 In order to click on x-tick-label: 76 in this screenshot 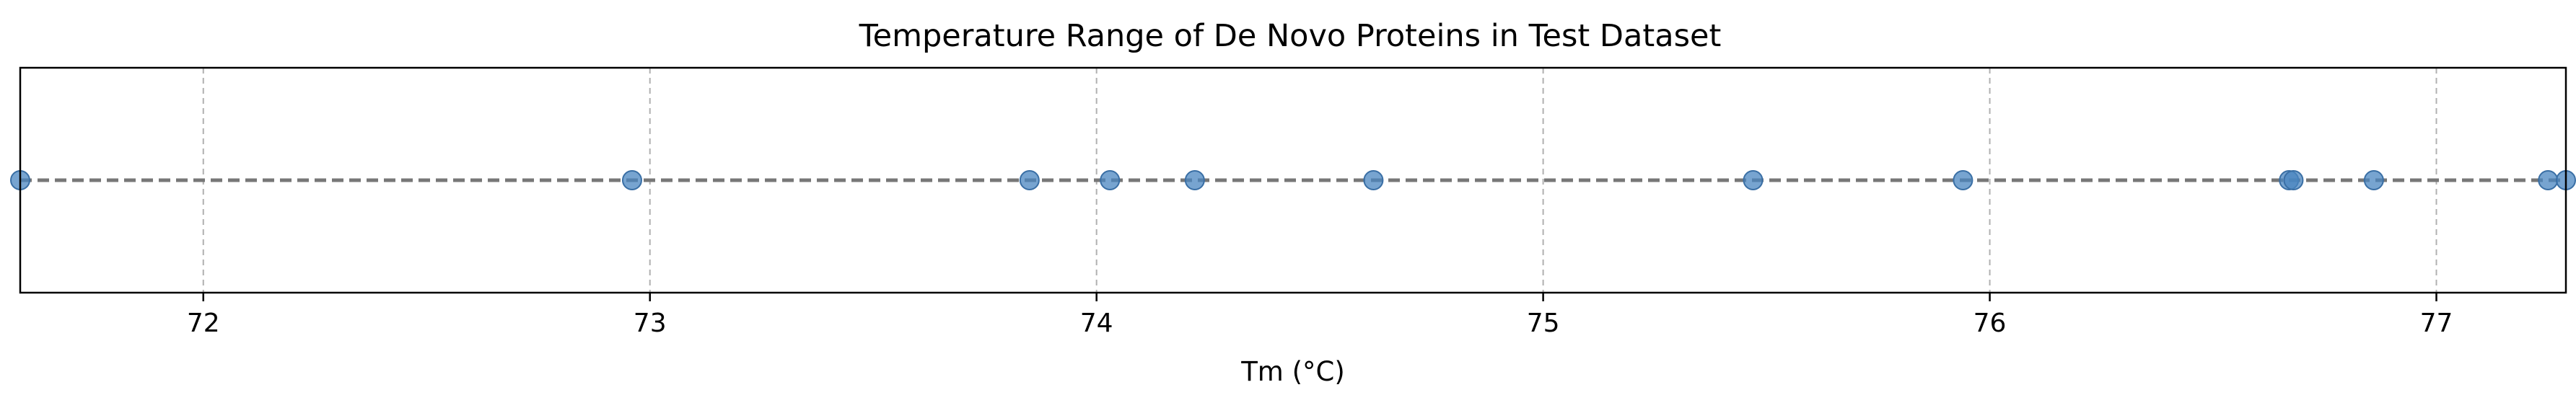, I will do `click(1990, 323)`.